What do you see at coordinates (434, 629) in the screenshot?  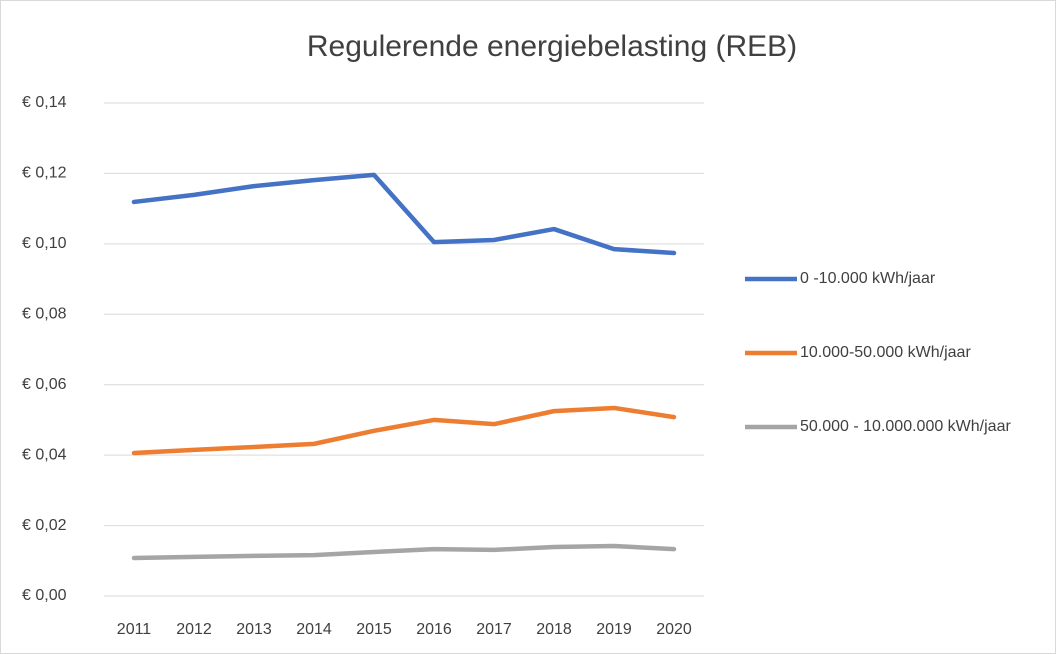 I see `x-tick-label: 2016` at bounding box center [434, 629].